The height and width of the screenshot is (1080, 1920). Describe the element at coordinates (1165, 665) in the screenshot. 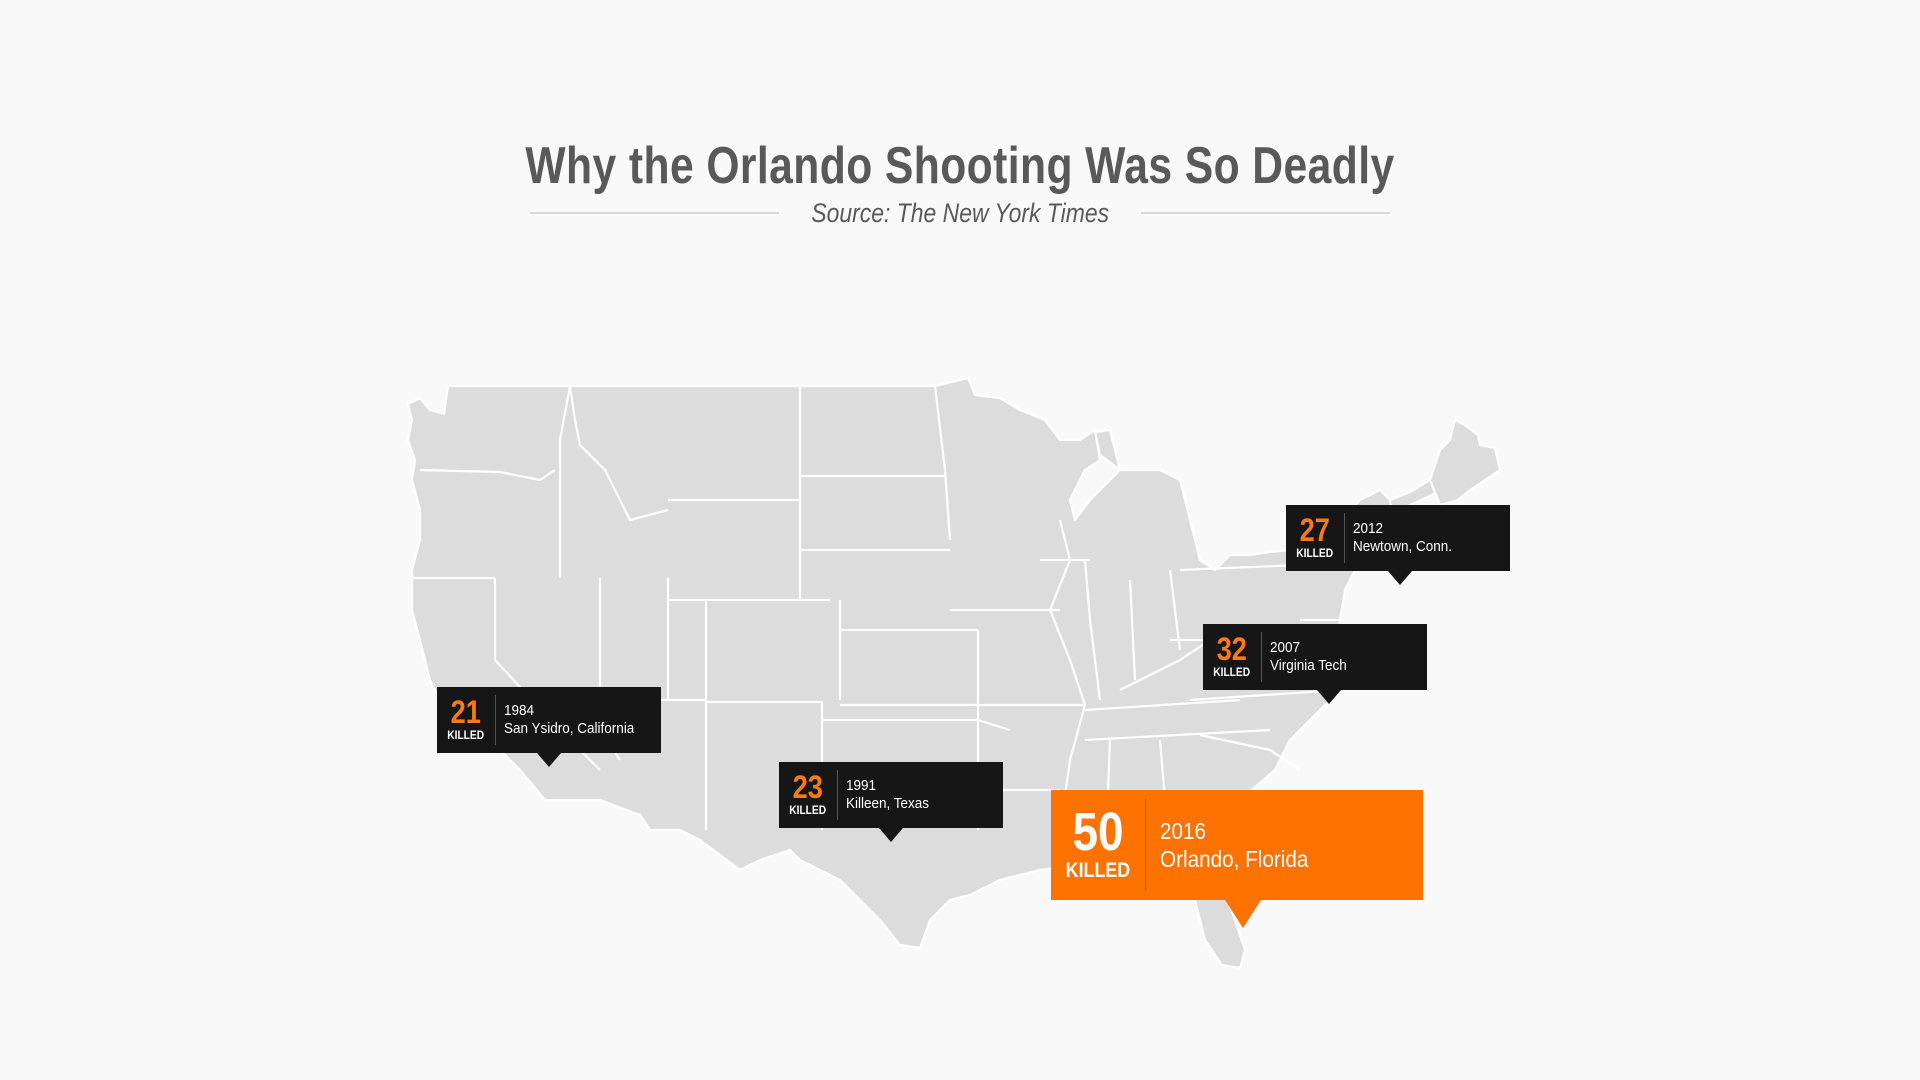

I see `border-oh-ky` at that location.